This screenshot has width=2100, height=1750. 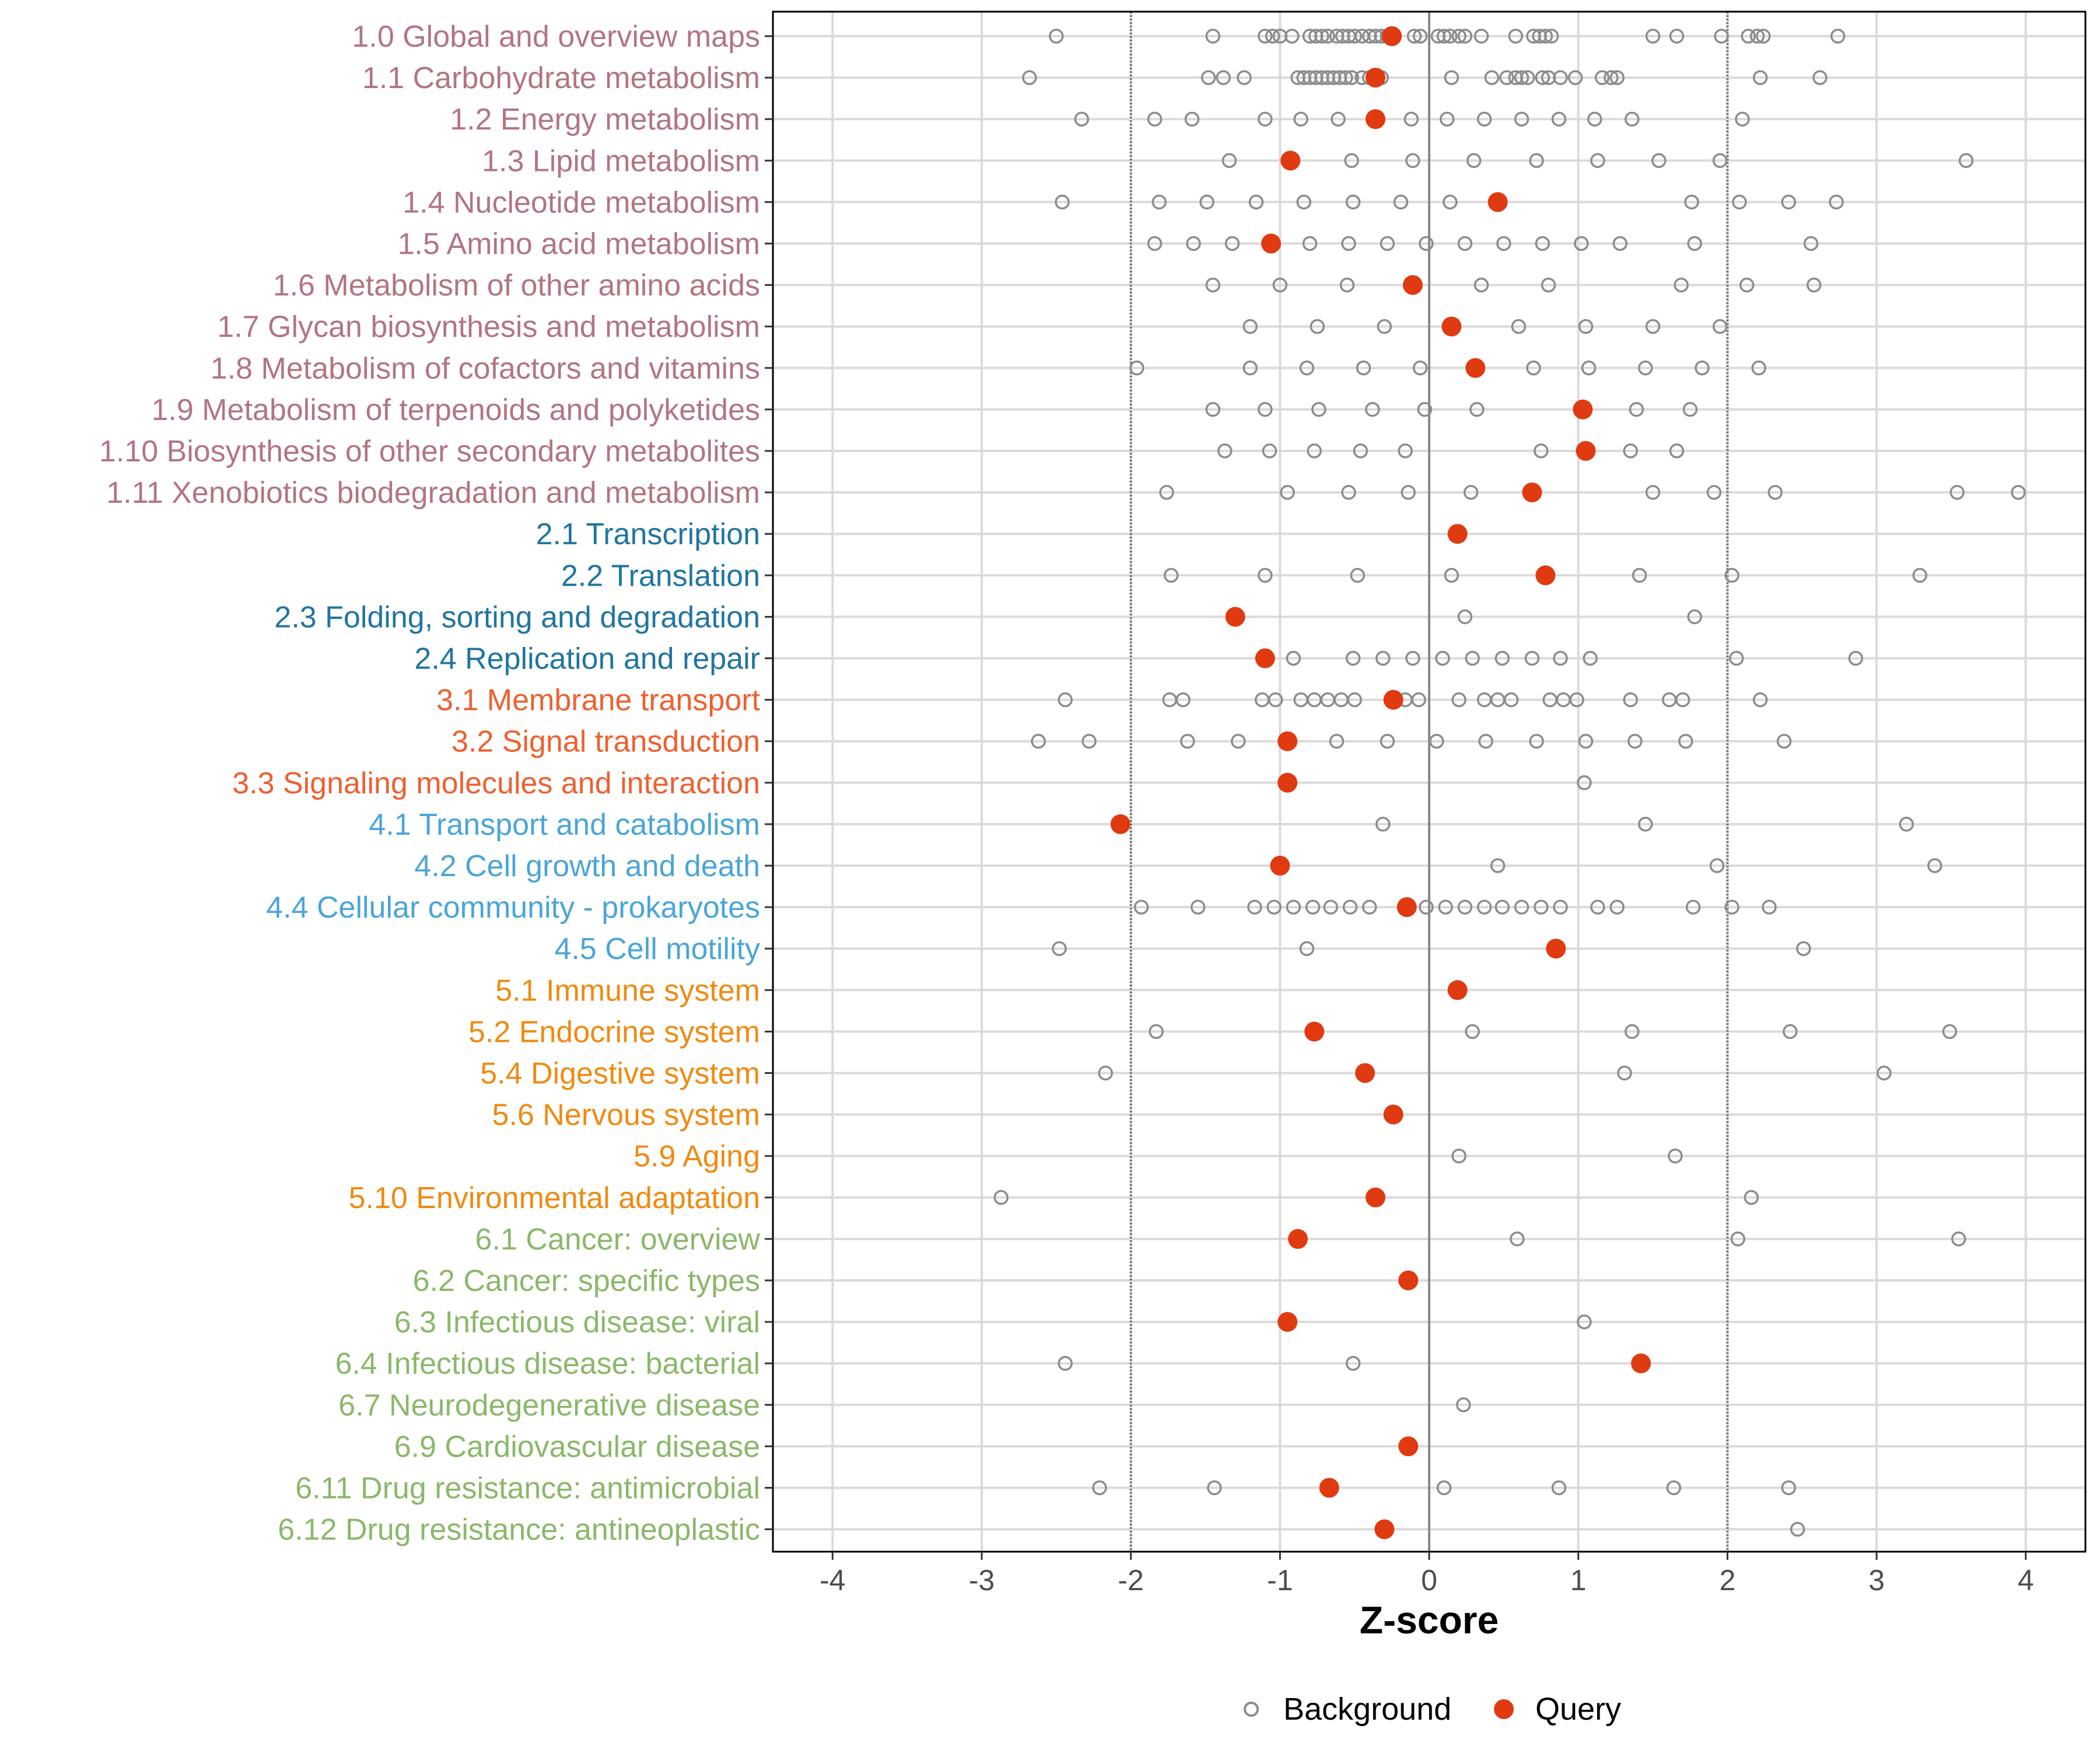 I want to click on category-label: 5.9 Aging, so click(x=697, y=1157).